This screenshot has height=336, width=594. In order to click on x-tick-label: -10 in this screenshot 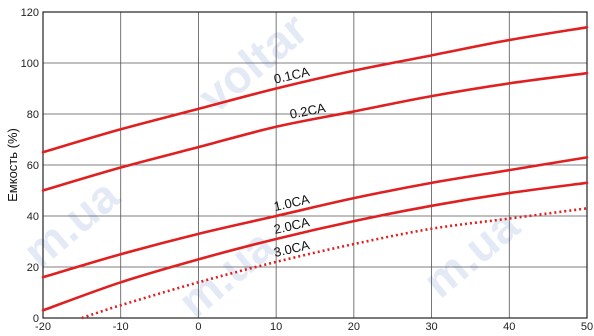, I will do `click(121, 327)`.